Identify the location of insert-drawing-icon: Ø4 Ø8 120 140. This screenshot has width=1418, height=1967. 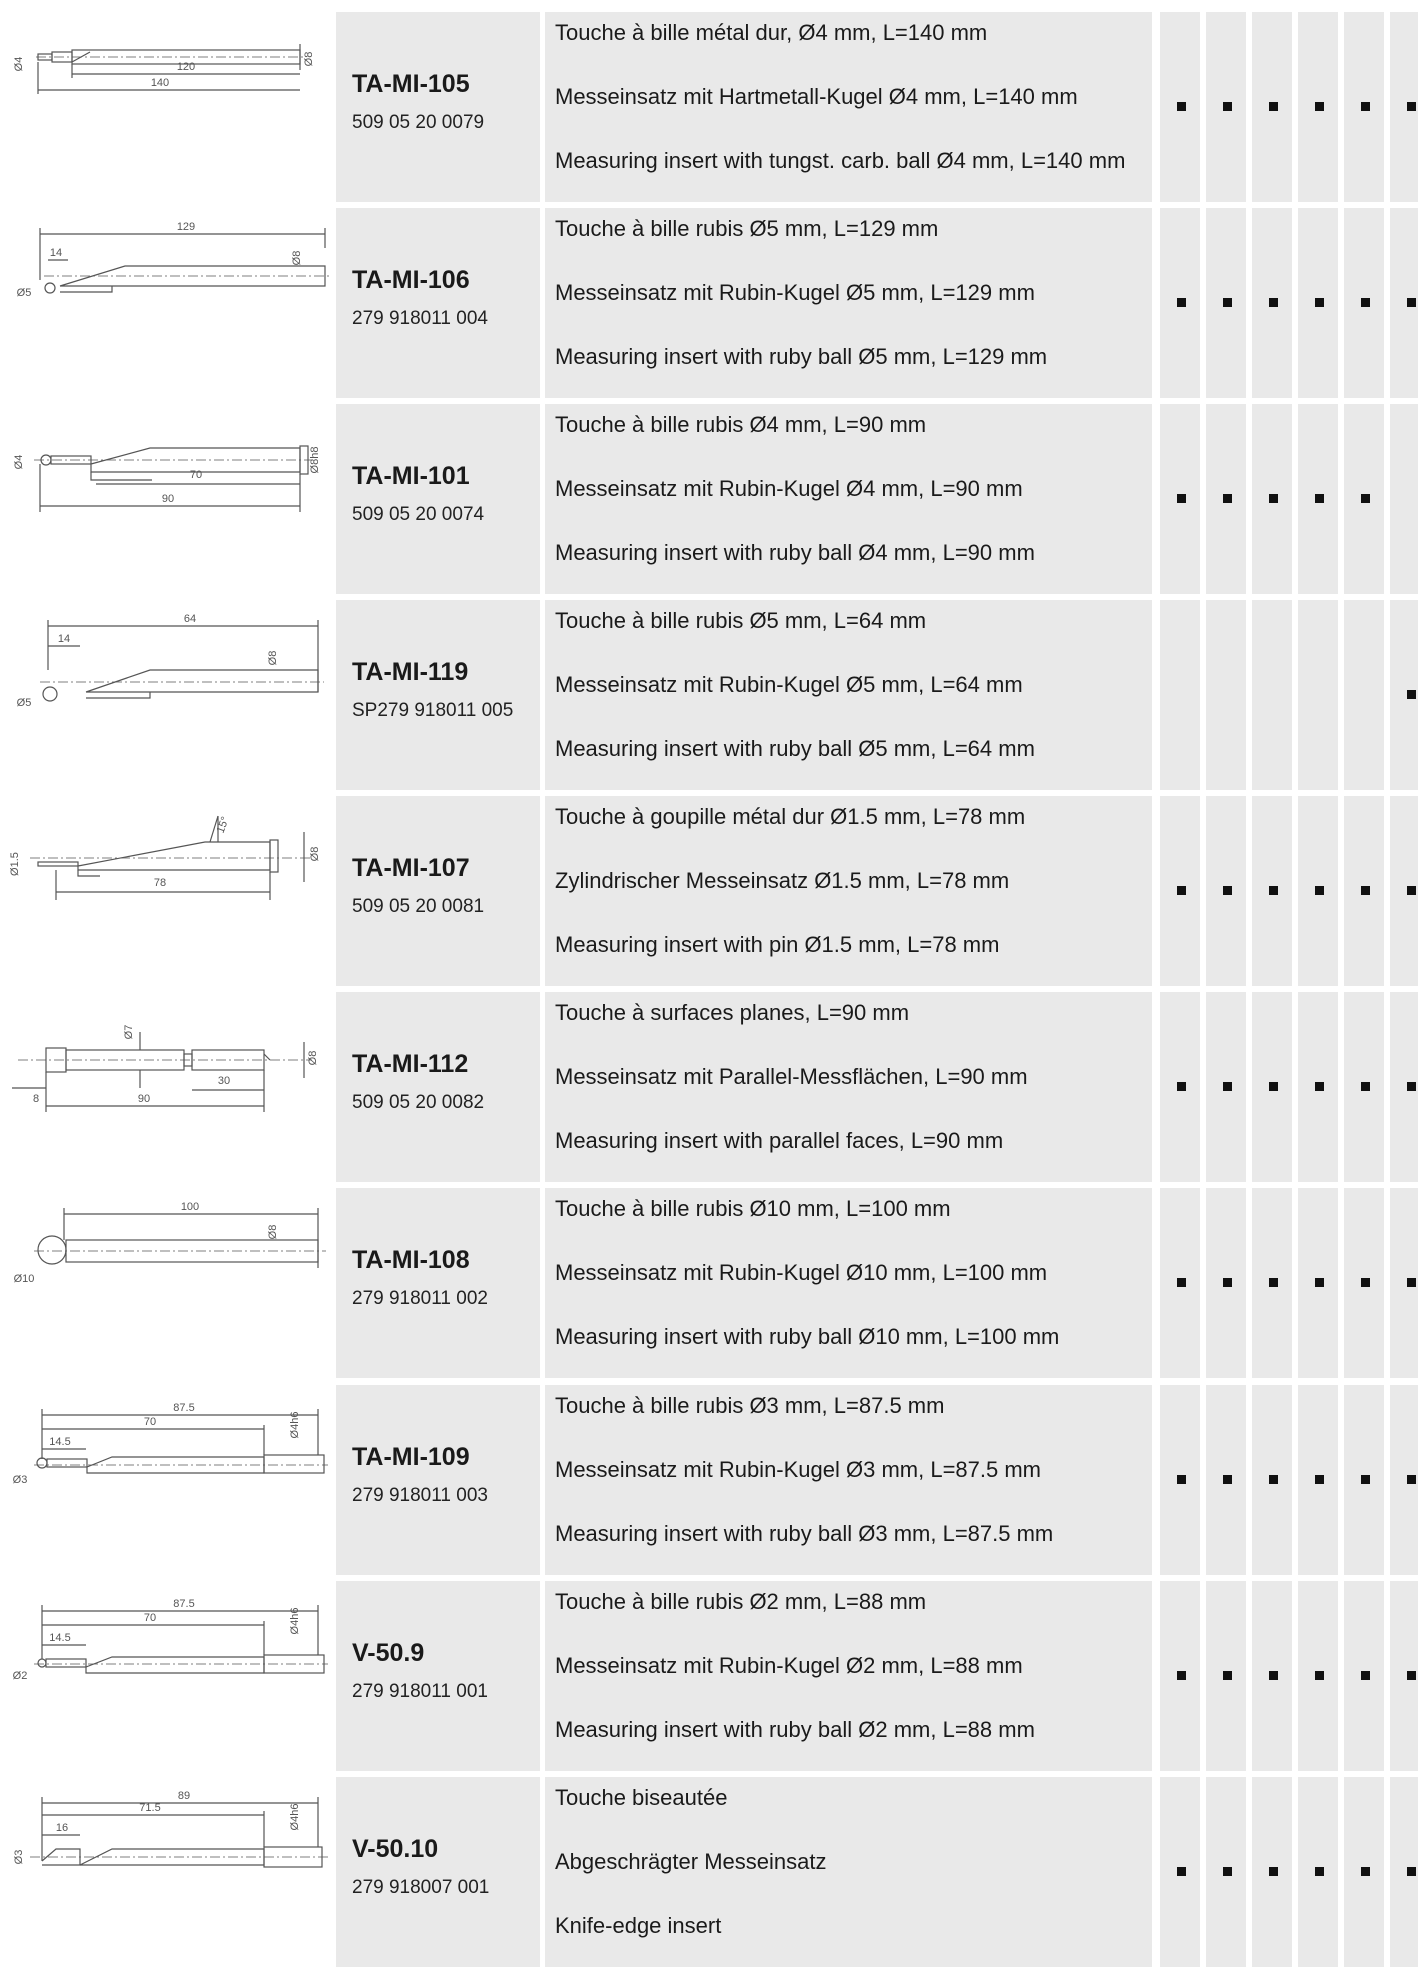
(164, 69).